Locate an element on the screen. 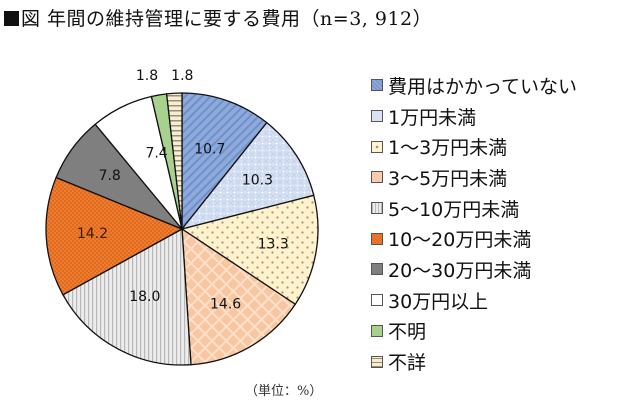  pie-data-label: 7.4 is located at coordinates (156, 153).